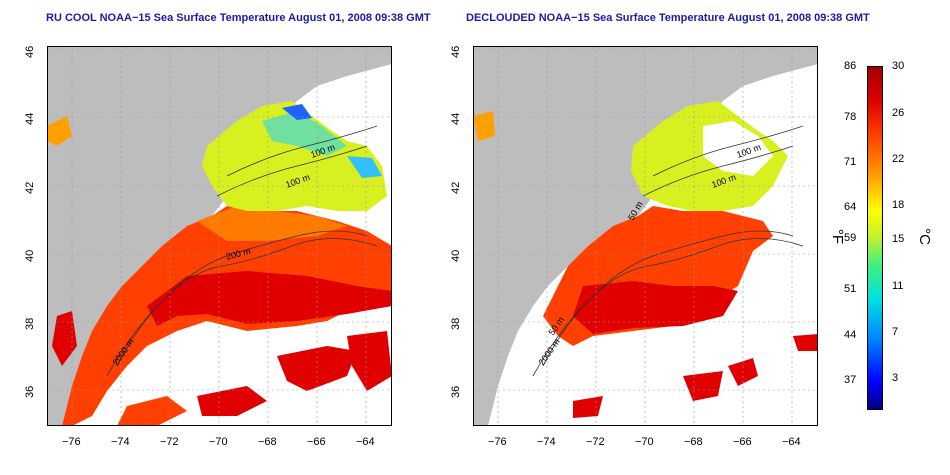  Describe the element at coordinates (294, 156) in the screenshot. I see `cool-water` at that location.